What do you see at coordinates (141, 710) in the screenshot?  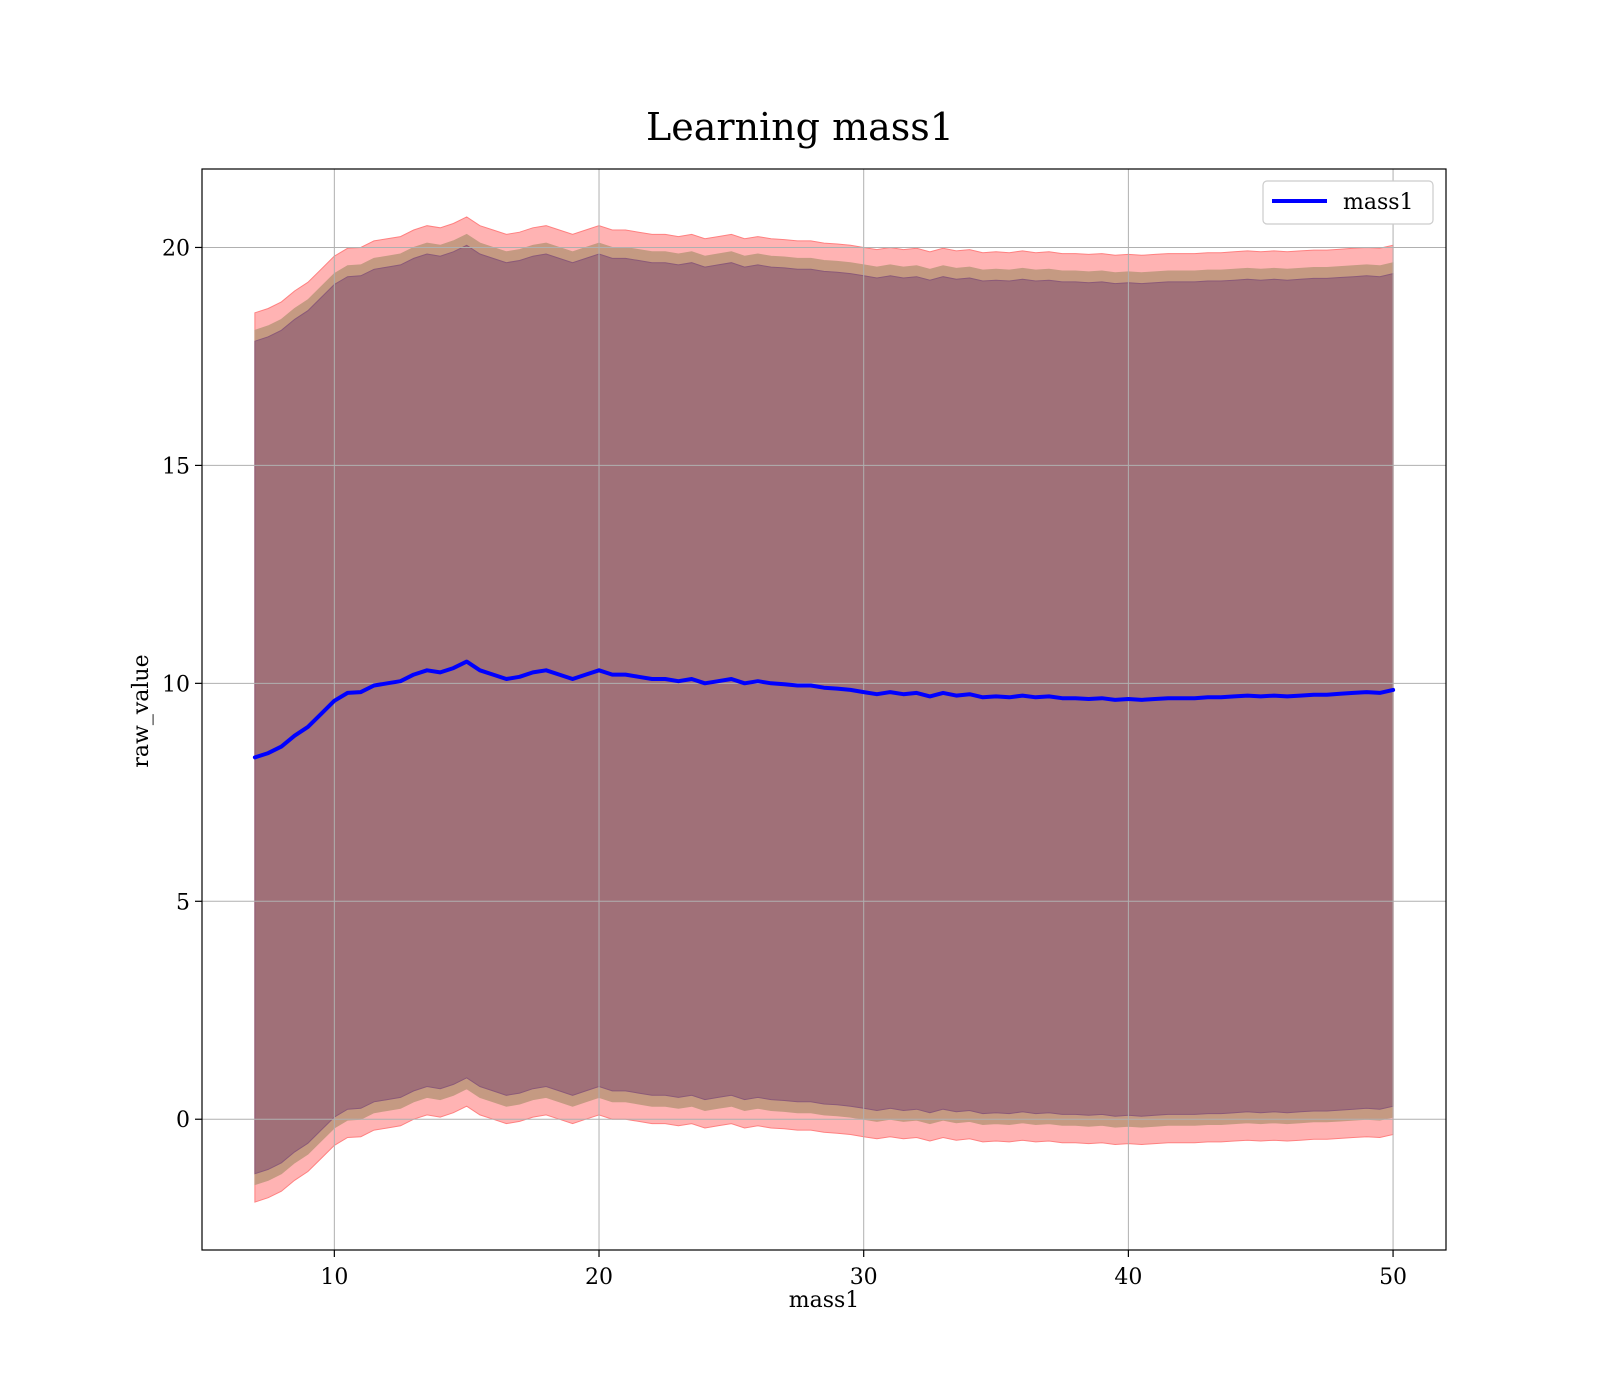 I see `y-axis-label: raw_value` at bounding box center [141, 710].